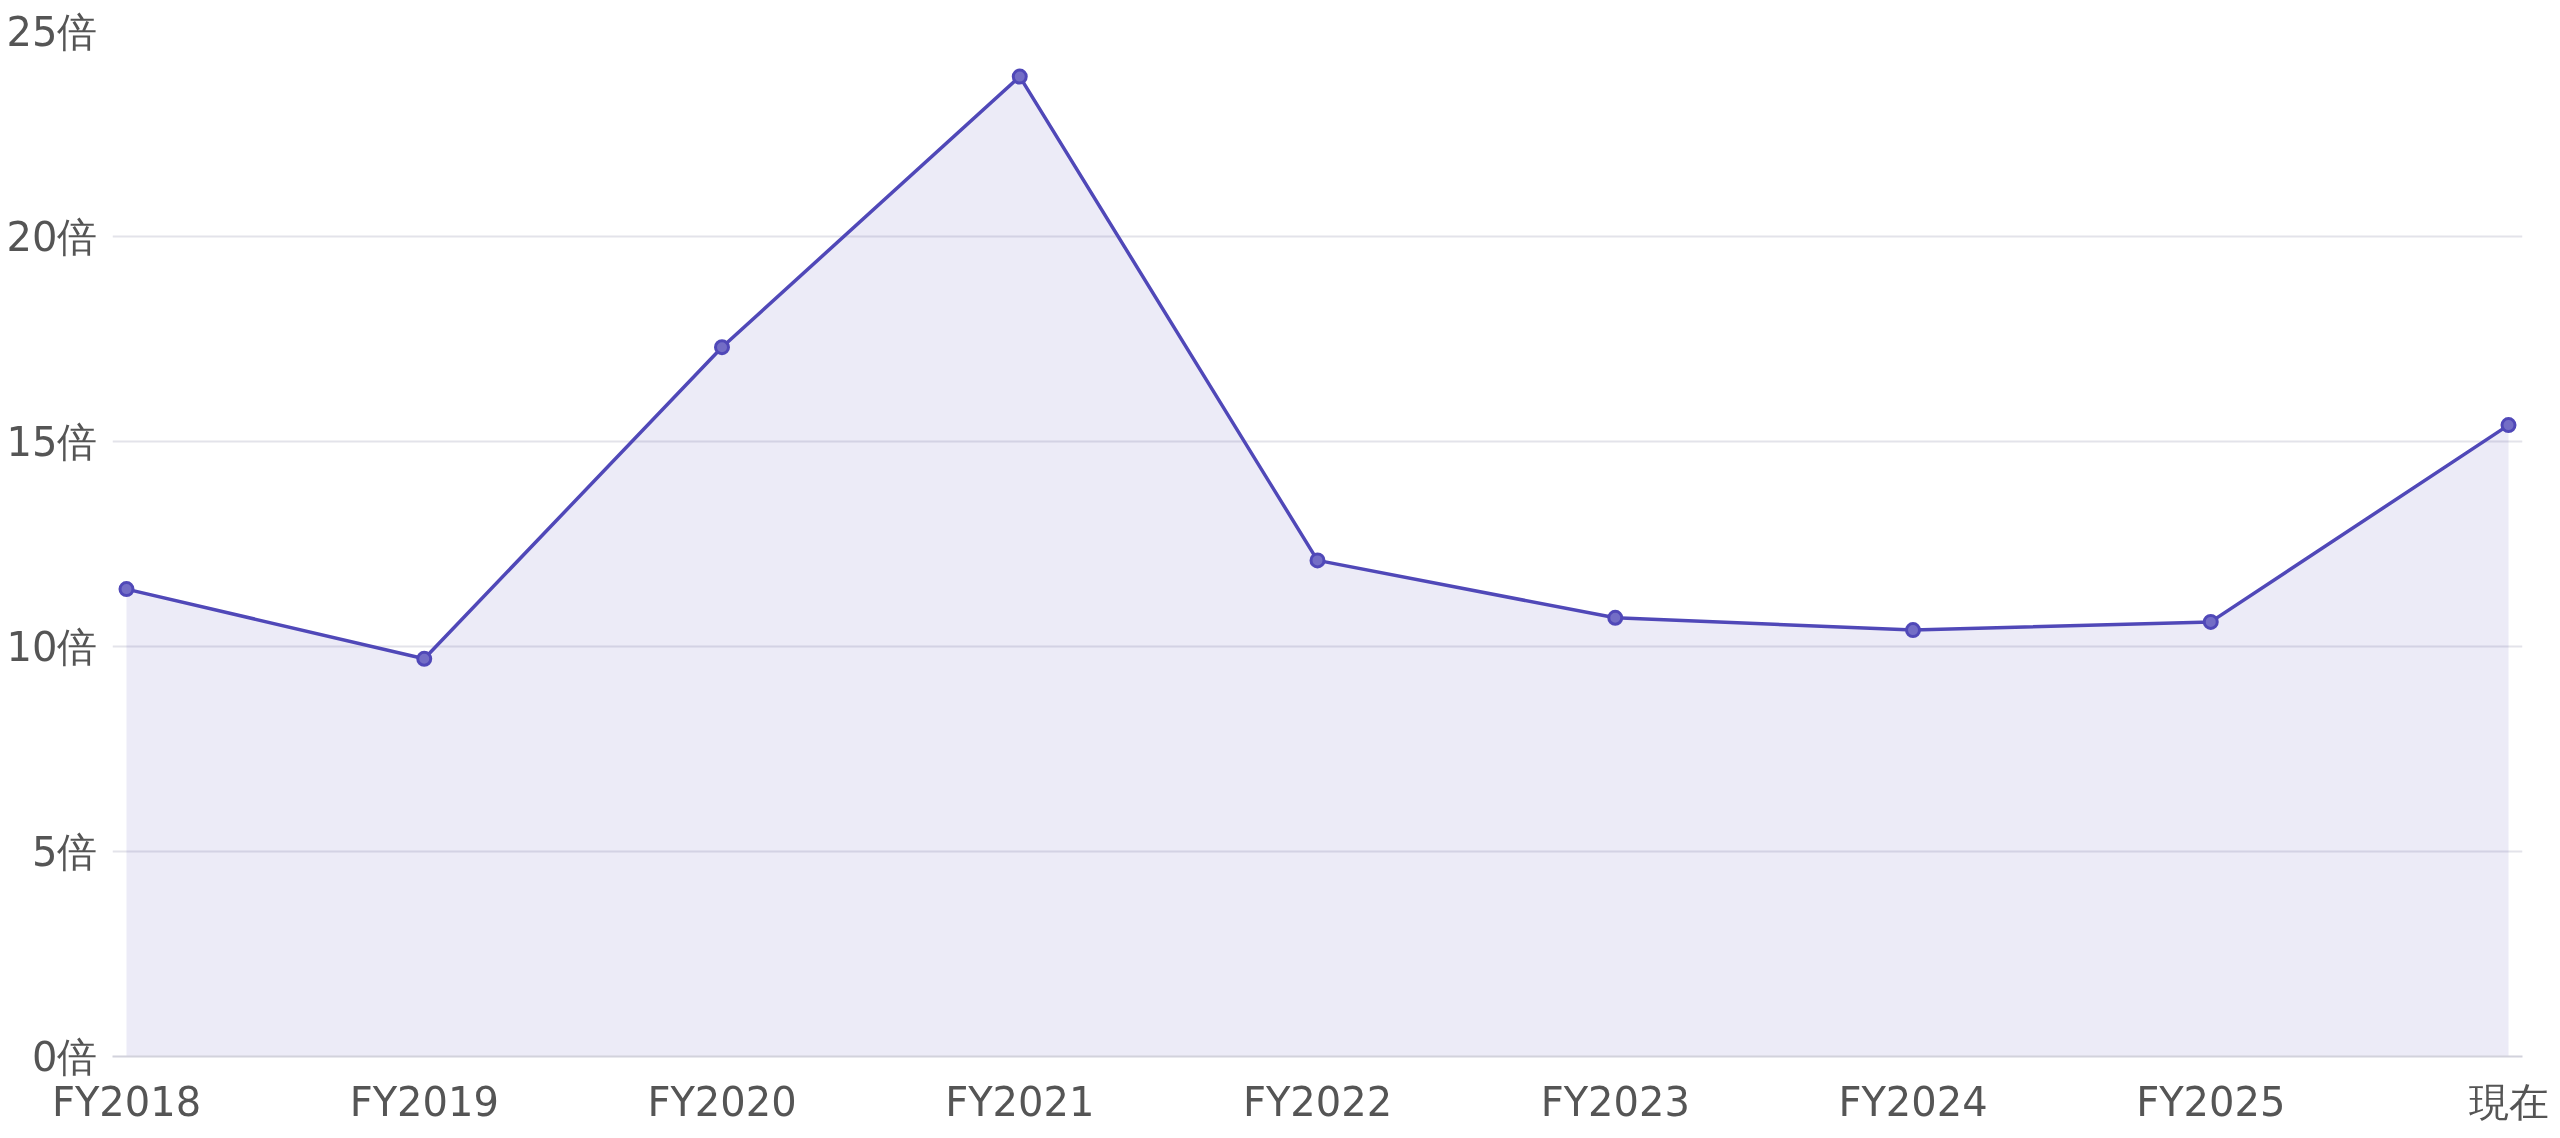 The image size is (2560, 1138). What do you see at coordinates (52, 236) in the screenshot?
I see `y-tick-label: 20倍` at bounding box center [52, 236].